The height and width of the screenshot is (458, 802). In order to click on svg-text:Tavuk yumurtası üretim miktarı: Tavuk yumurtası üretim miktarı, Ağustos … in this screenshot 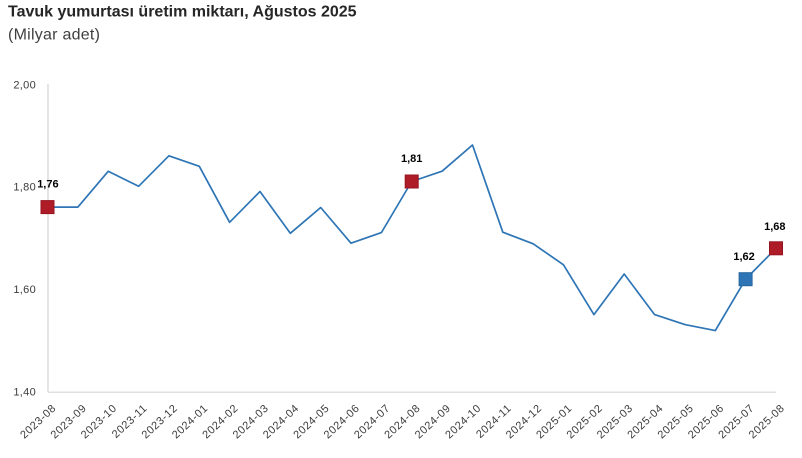, I will do `click(182, 12)`.